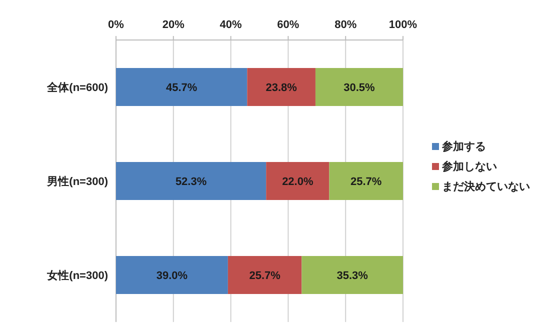 The height and width of the screenshot is (334, 549). What do you see at coordinates (345, 25) in the screenshot?
I see `x-tick-label: 80%` at bounding box center [345, 25].